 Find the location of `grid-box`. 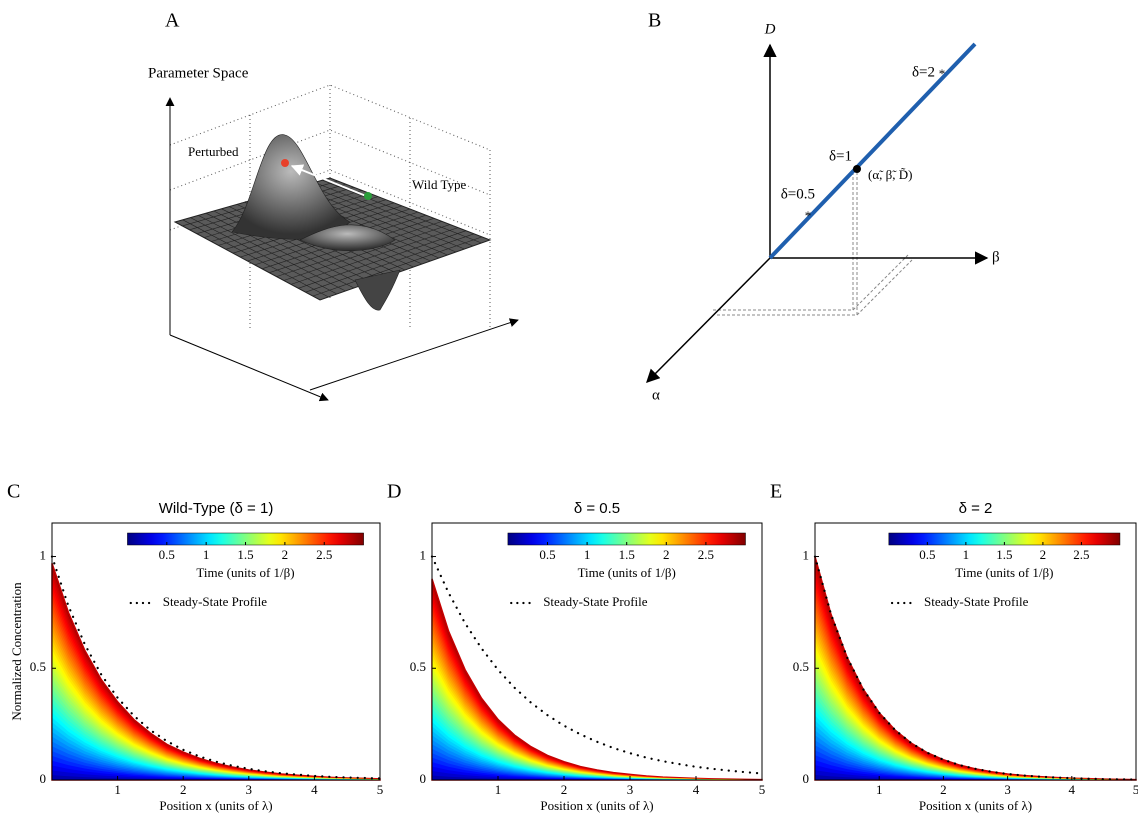

grid-box is located at coordinates (330, 207).